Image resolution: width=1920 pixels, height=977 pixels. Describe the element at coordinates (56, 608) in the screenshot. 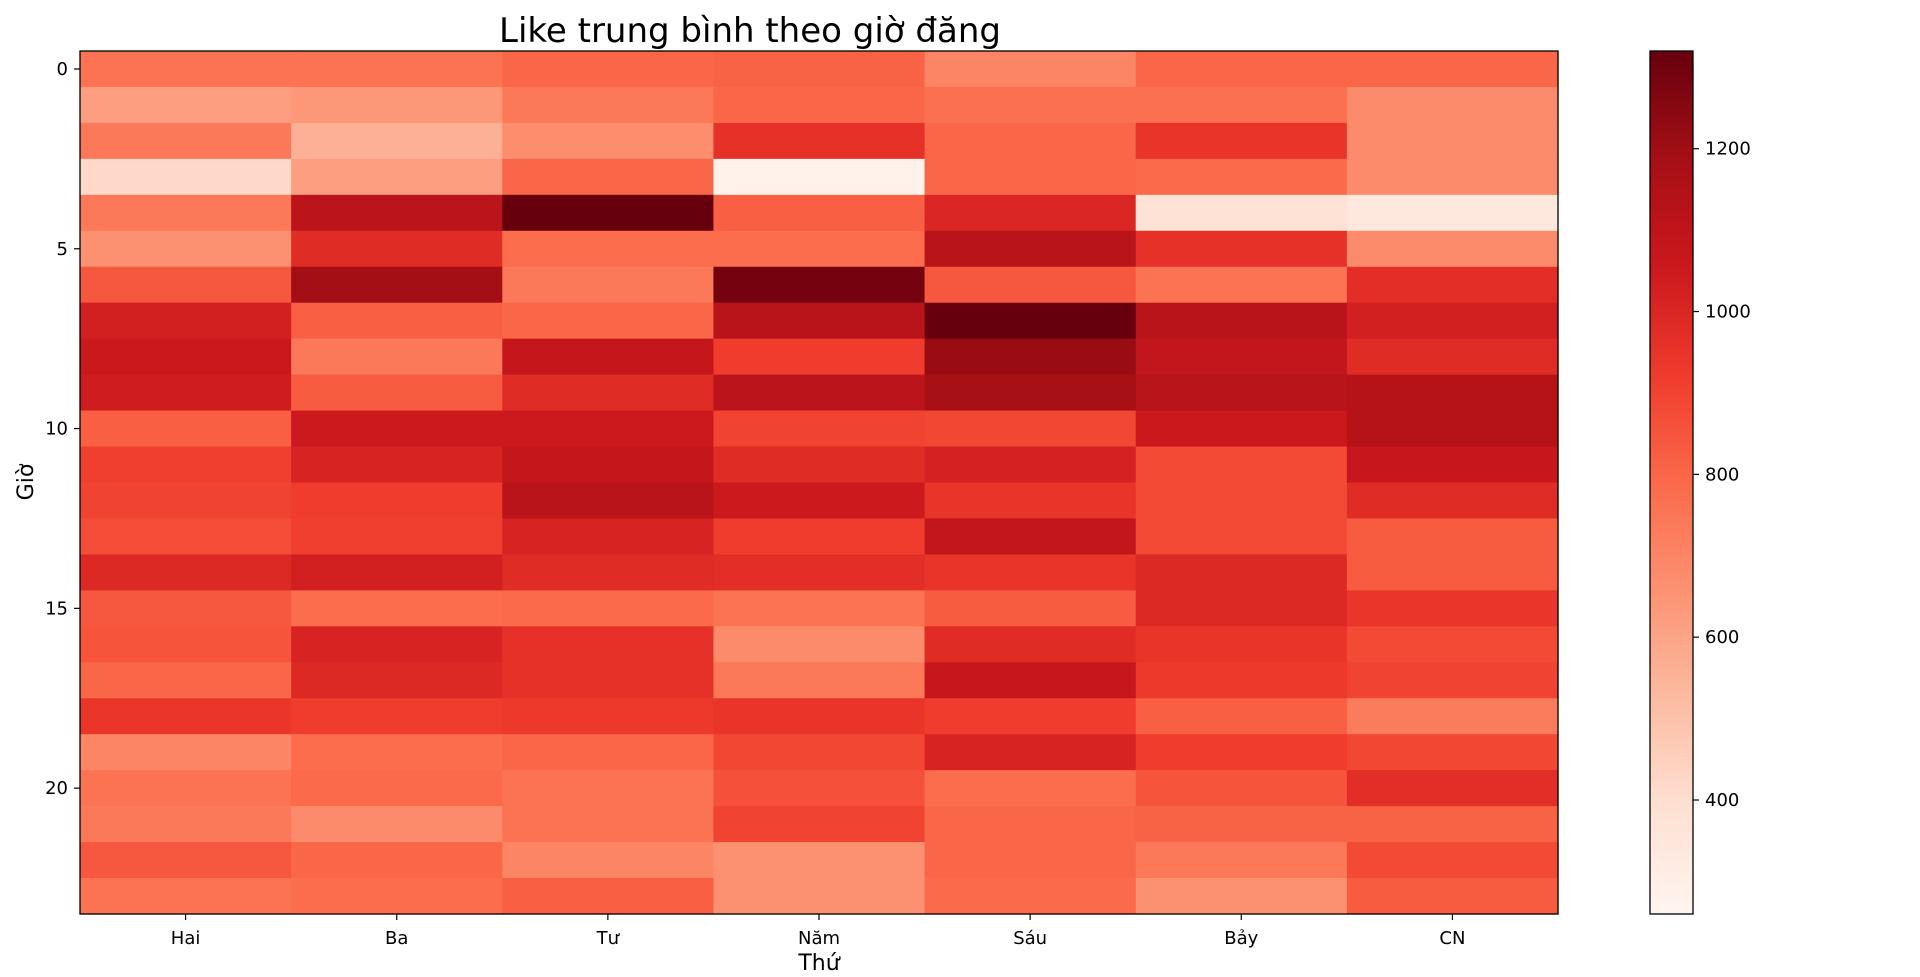

I see `y-tick-label: 15` at that location.